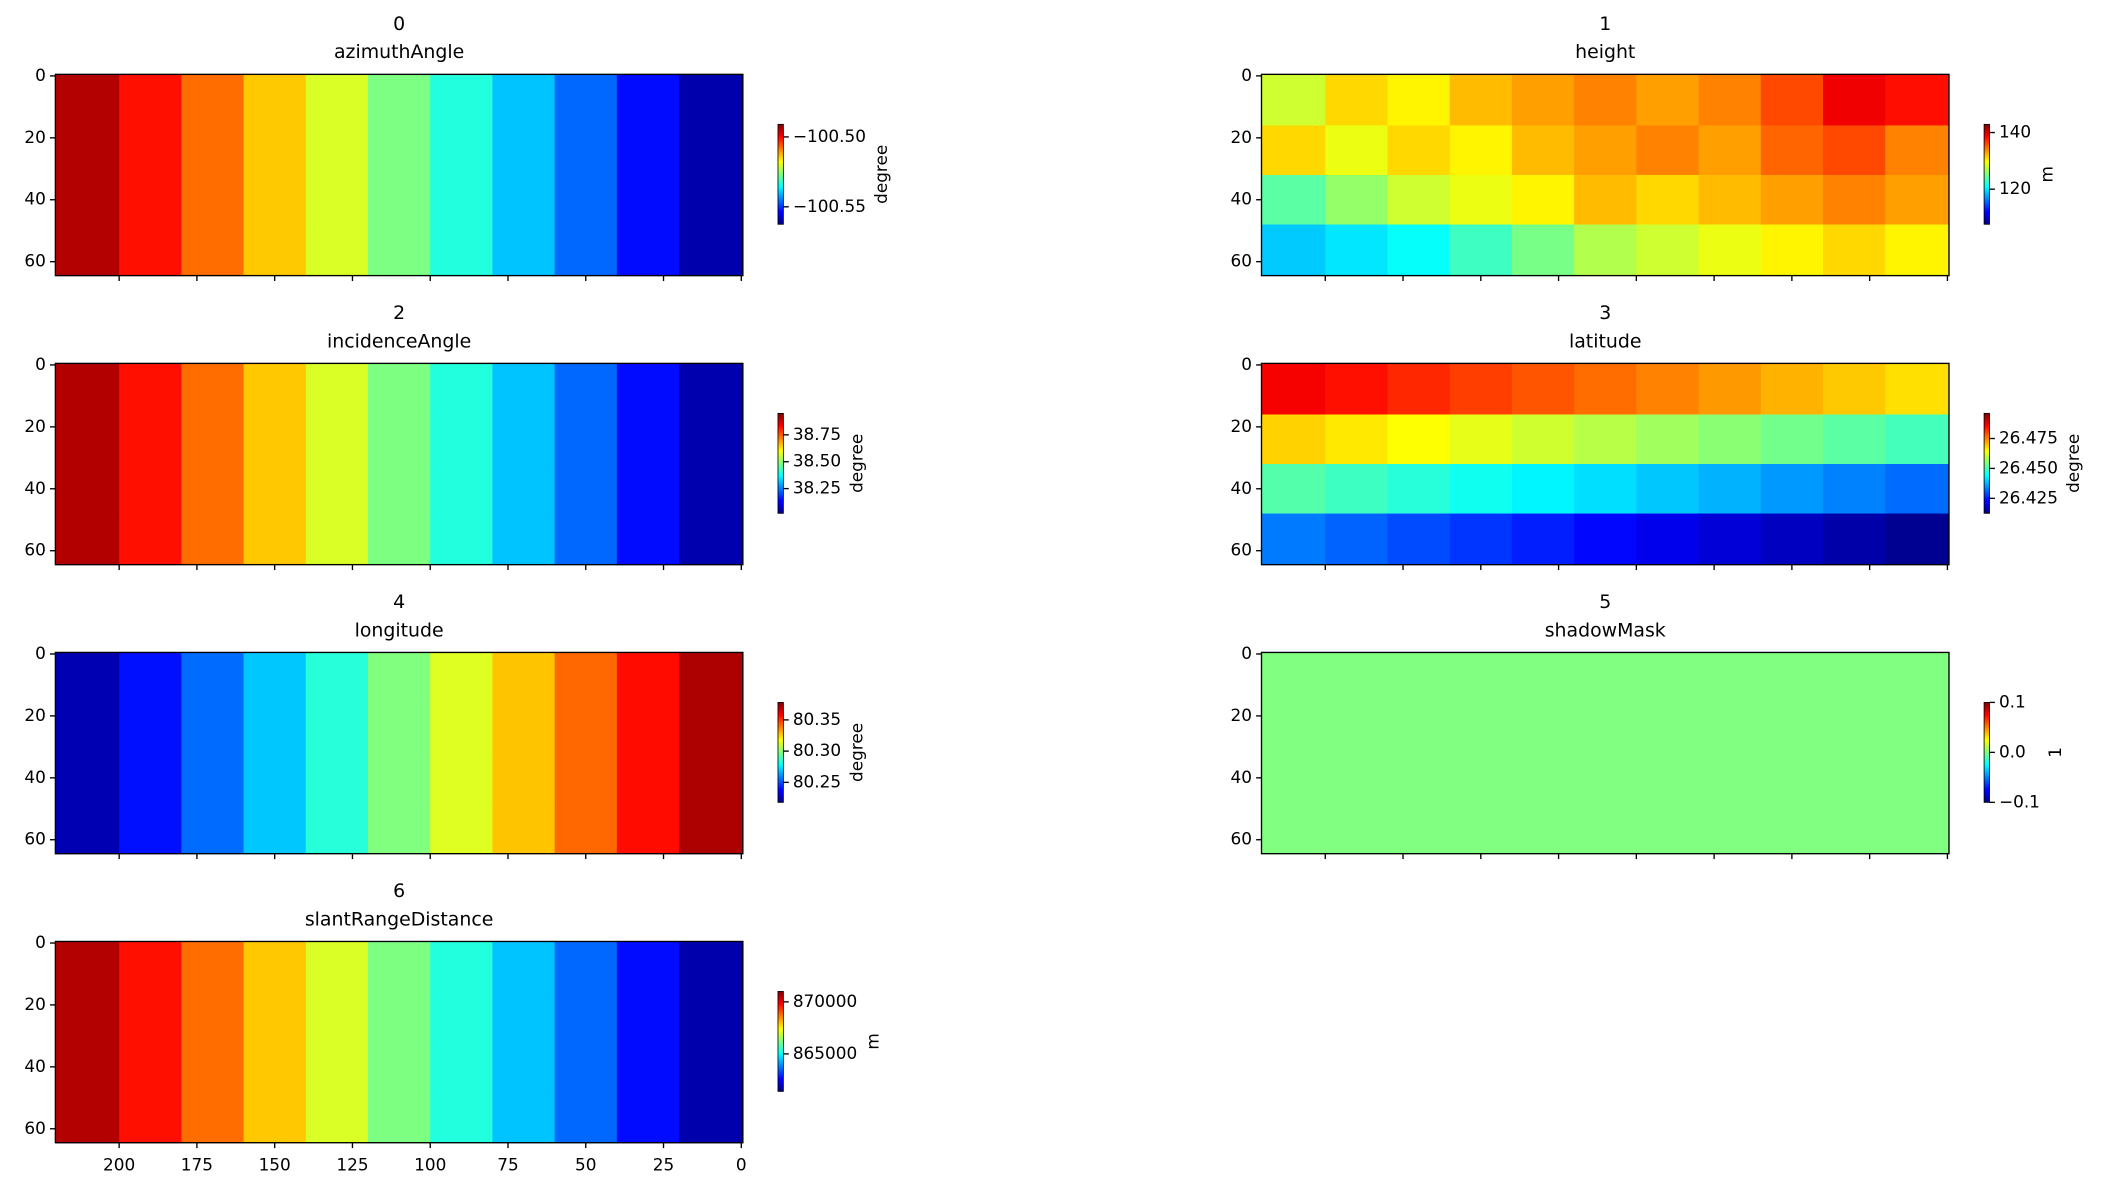 This screenshot has width=2107, height=1186. What do you see at coordinates (2019, 801) in the screenshot?
I see `colorbar-tick-label: −0.1` at bounding box center [2019, 801].